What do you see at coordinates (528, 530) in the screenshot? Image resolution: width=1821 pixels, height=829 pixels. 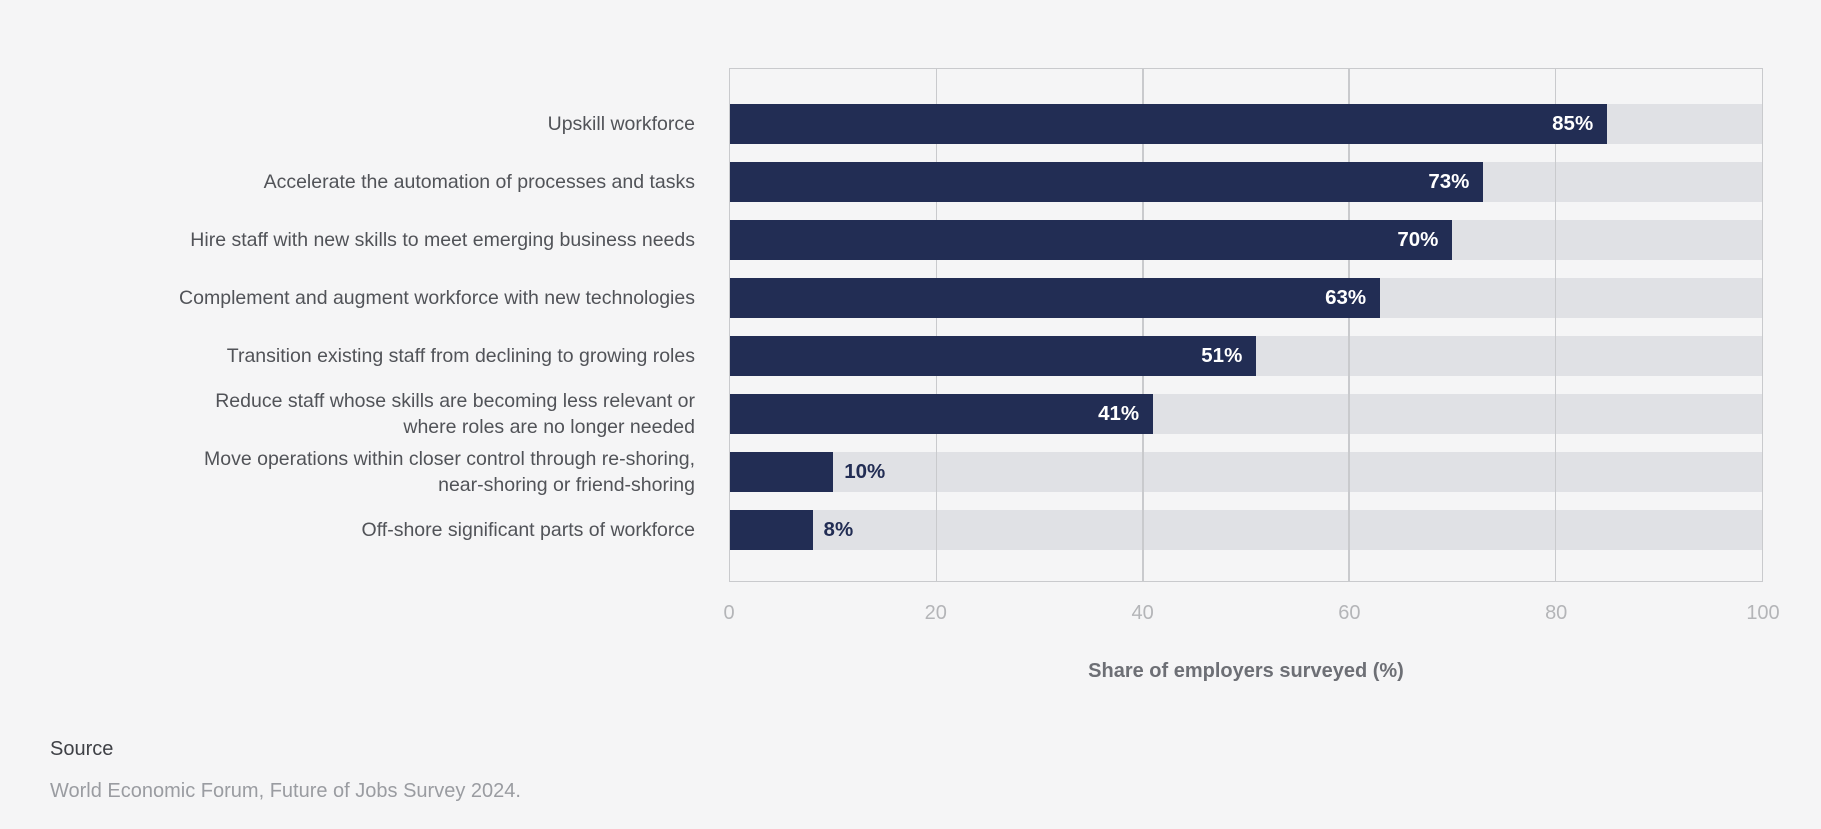 I see `category-label: Off-shore significant parts of workforce` at bounding box center [528, 530].